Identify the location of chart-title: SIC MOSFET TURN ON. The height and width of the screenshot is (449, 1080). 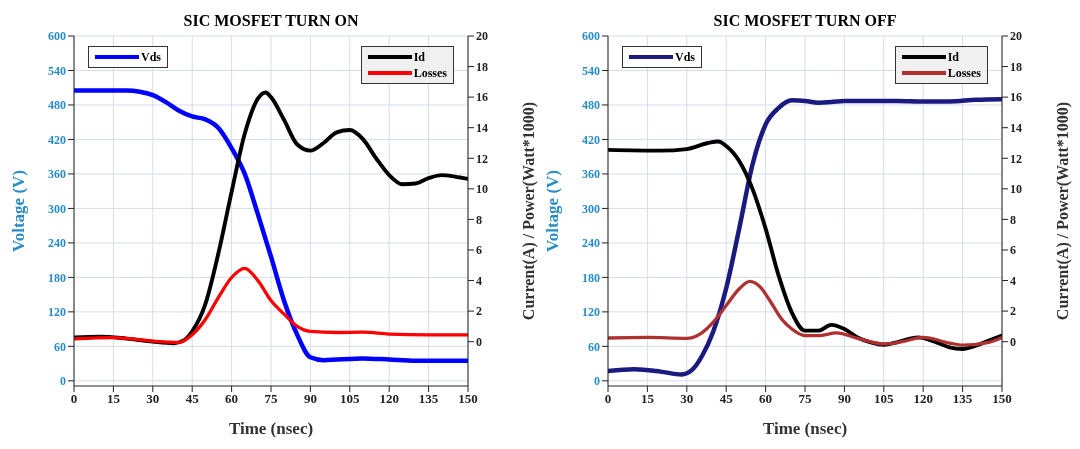
(271, 21).